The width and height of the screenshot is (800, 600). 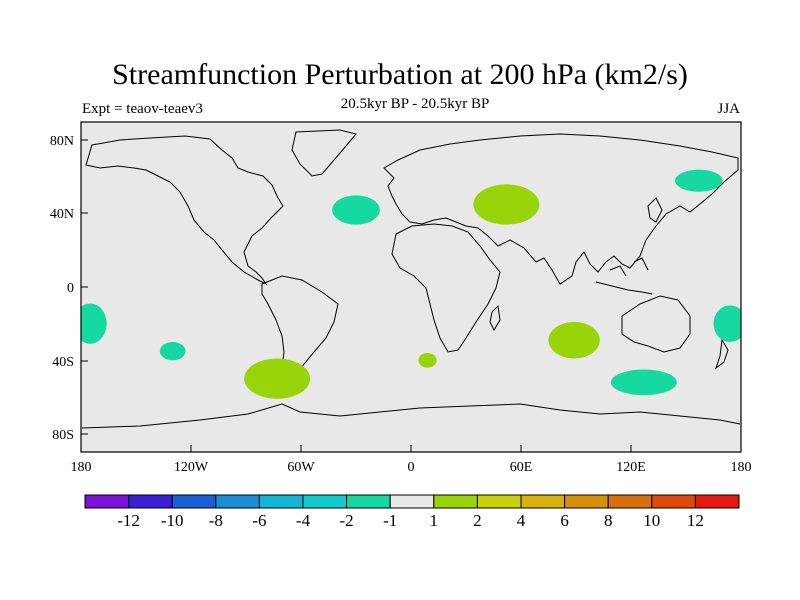 I want to click on colorbar-label: 4, so click(x=521, y=520).